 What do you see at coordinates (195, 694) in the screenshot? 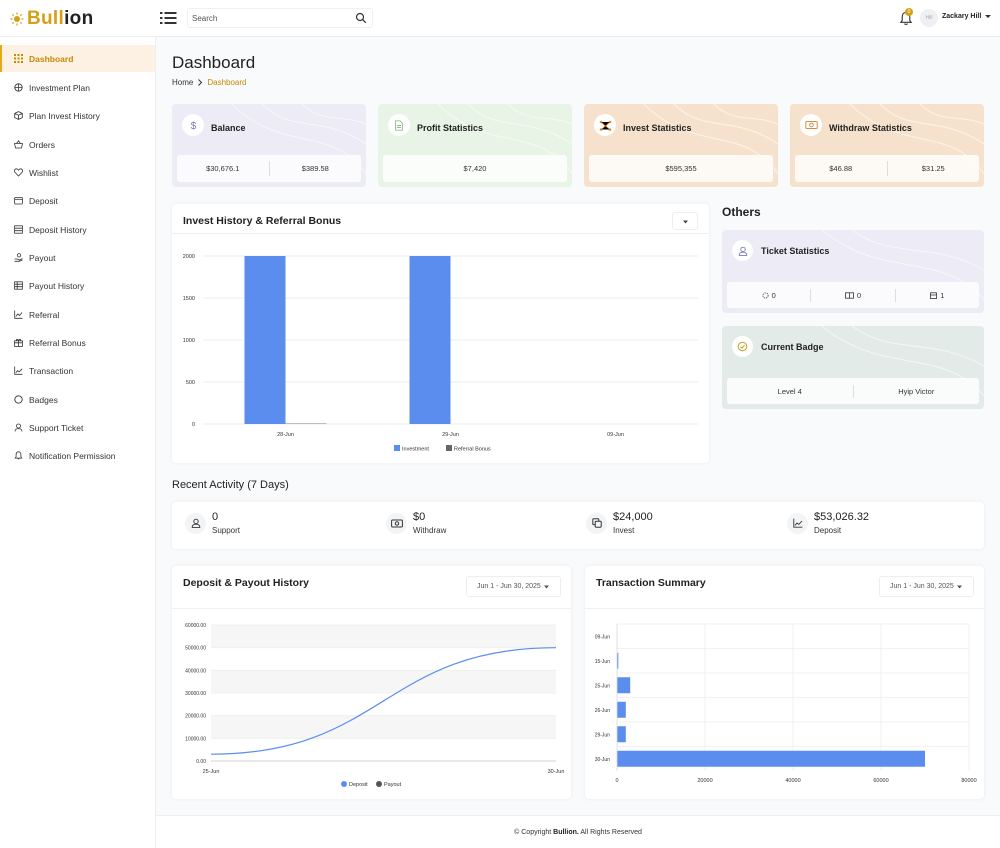
I see `y-tick-label: 30000.00` at bounding box center [195, 694].